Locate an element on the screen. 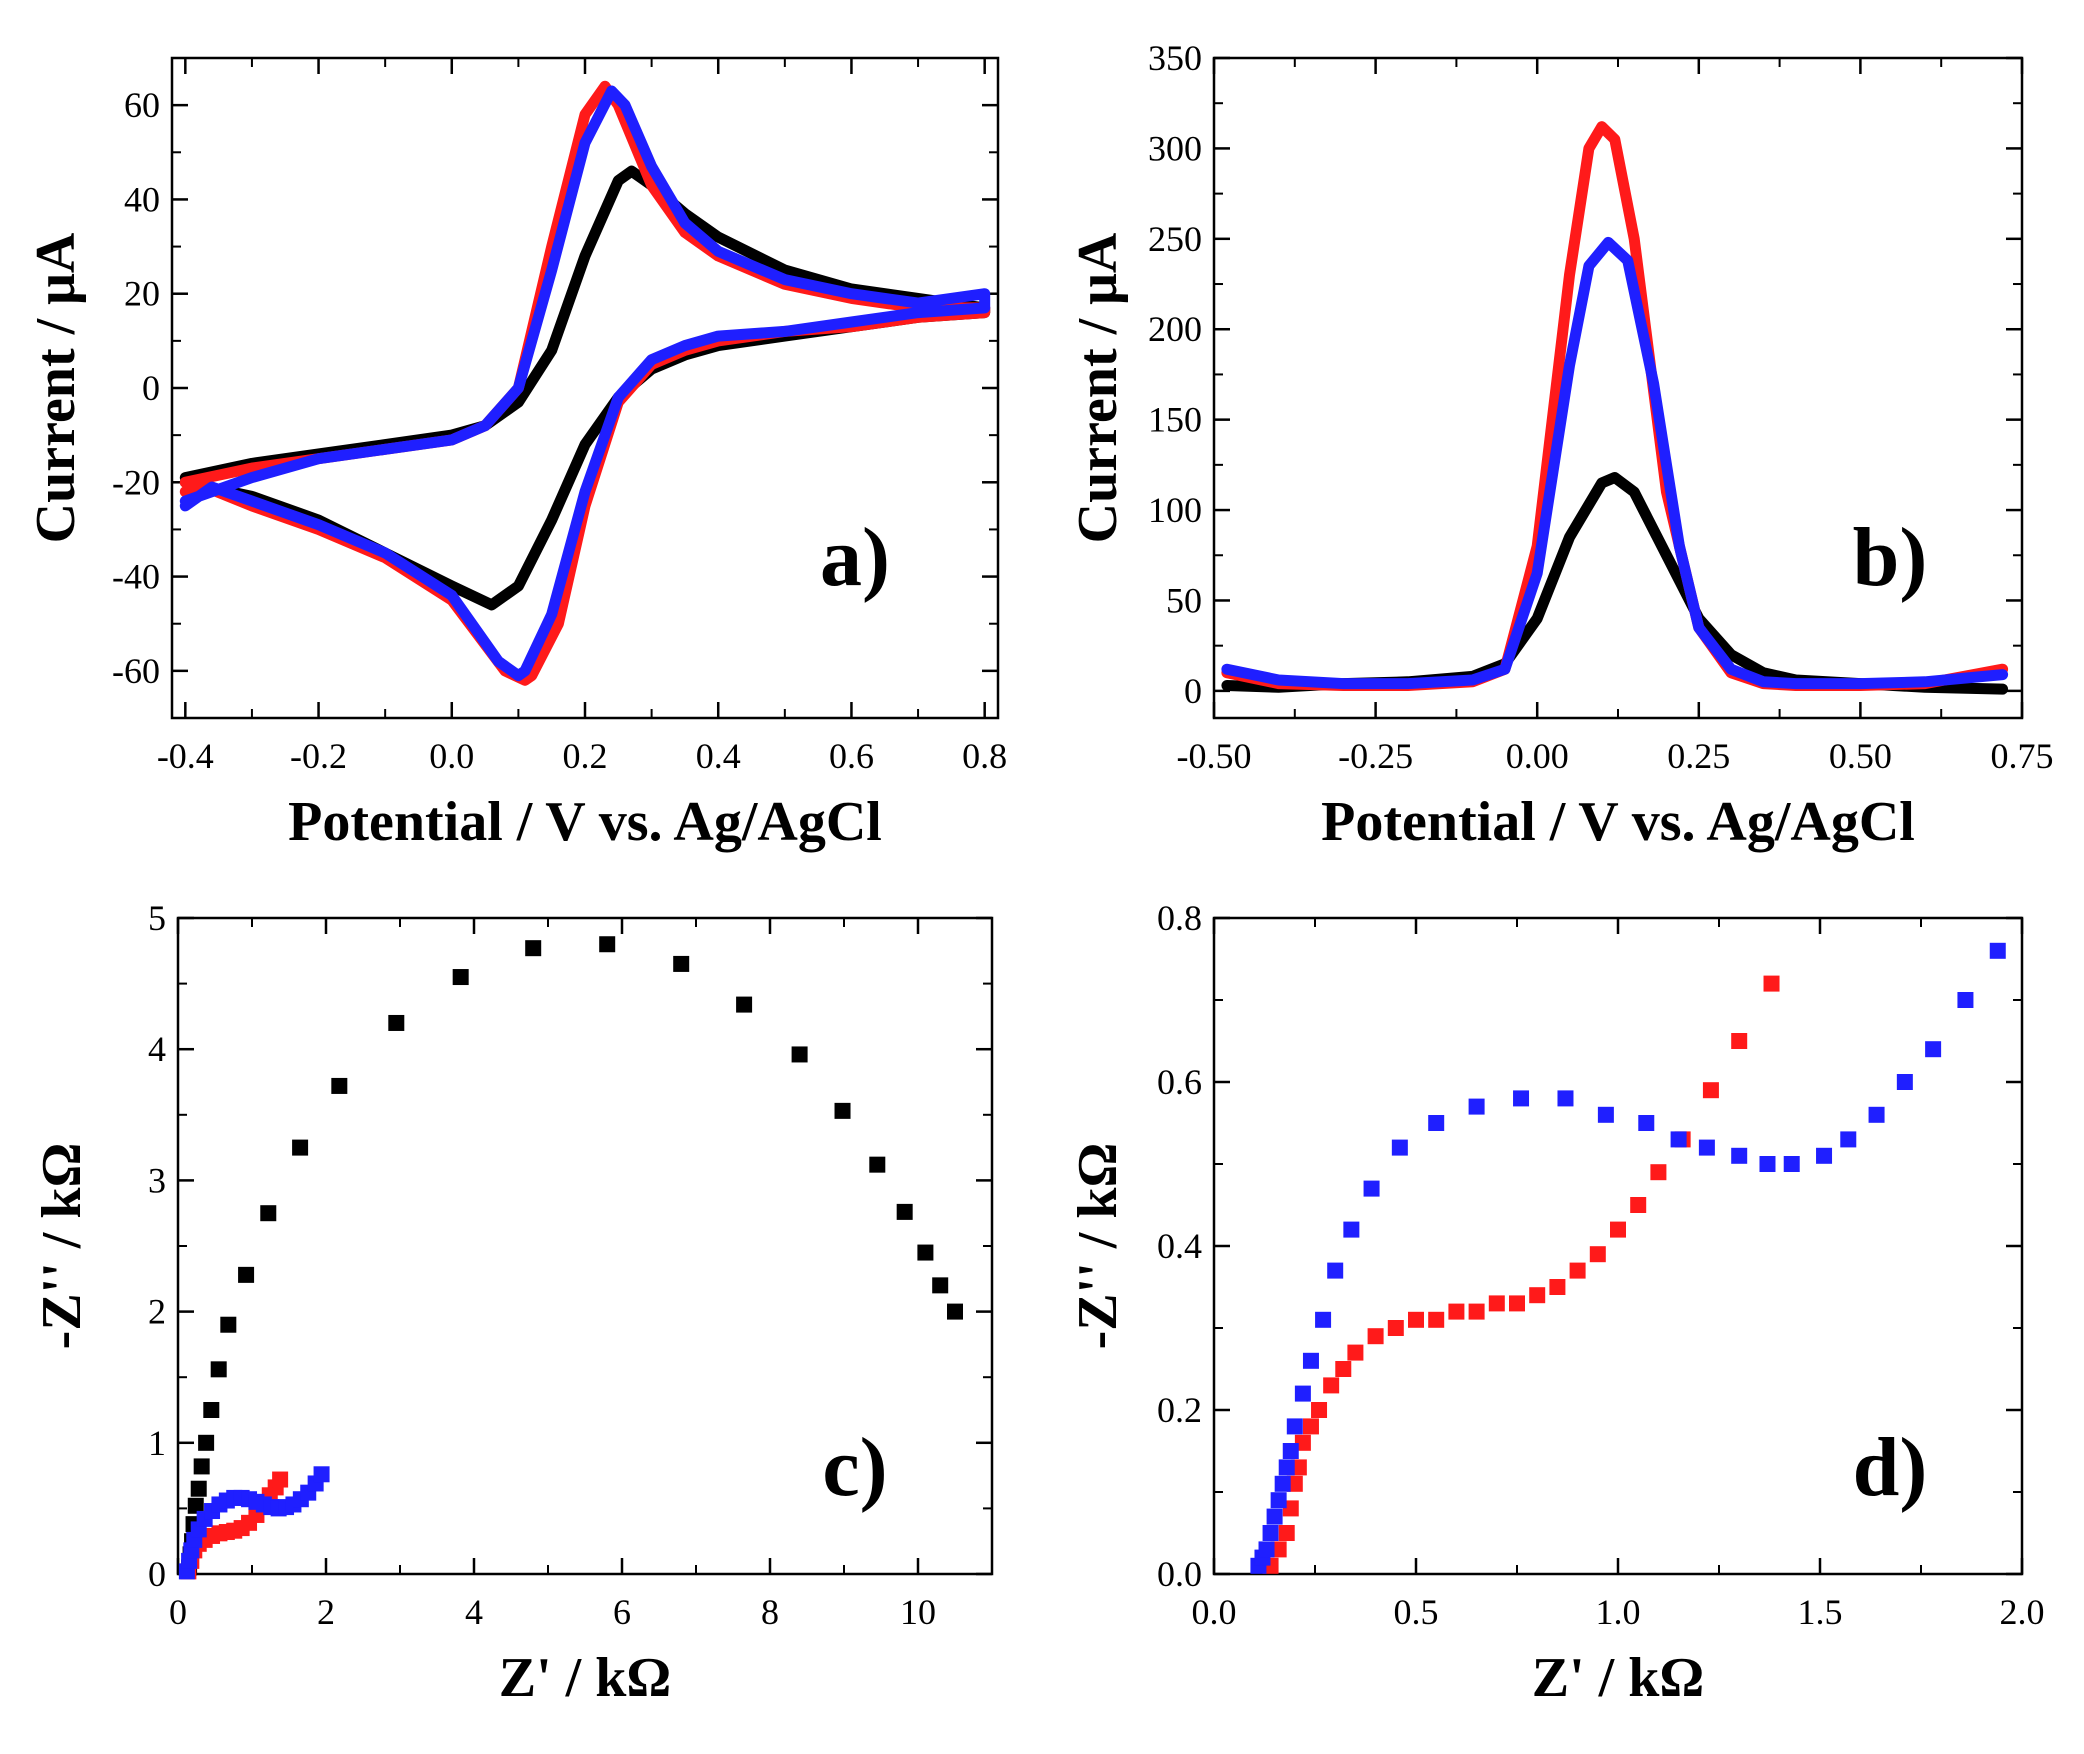 The image size is (2084, 1754). y-tick-label: 200 is located at coordinates (1175, 329).